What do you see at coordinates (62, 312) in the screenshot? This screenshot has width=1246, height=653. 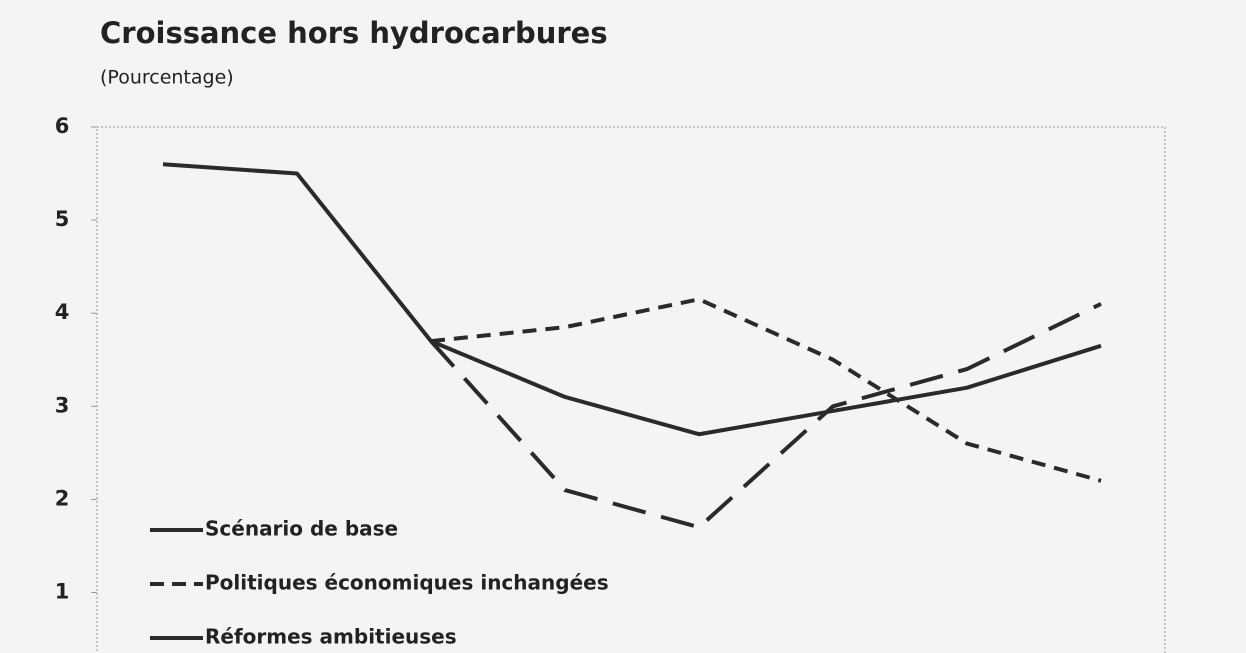 I see `y-tick-label: 4` at bounding box center [62, 312].